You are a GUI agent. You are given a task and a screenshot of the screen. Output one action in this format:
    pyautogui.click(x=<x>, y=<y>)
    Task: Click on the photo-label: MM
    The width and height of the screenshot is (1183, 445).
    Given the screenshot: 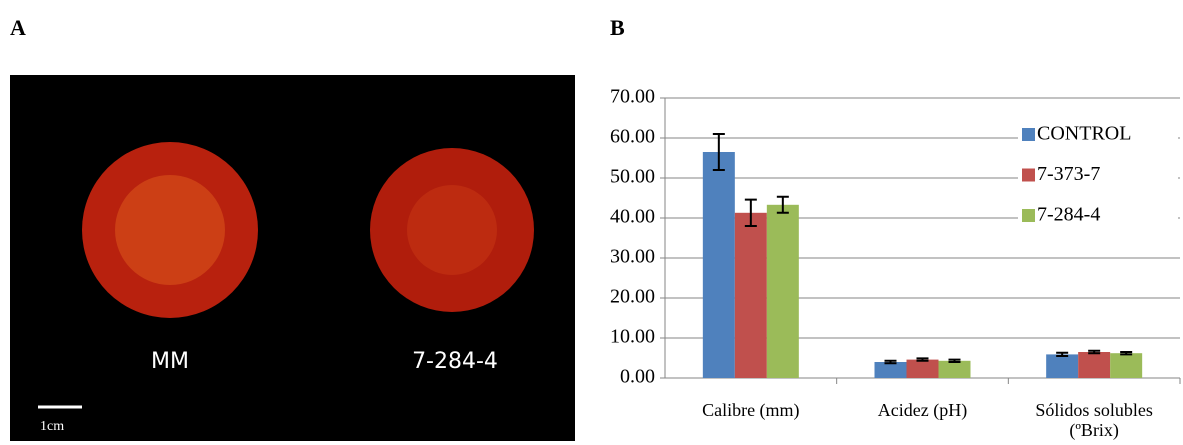 What is the action you would take?
    pyautogui.click(x=170, y=361)
    